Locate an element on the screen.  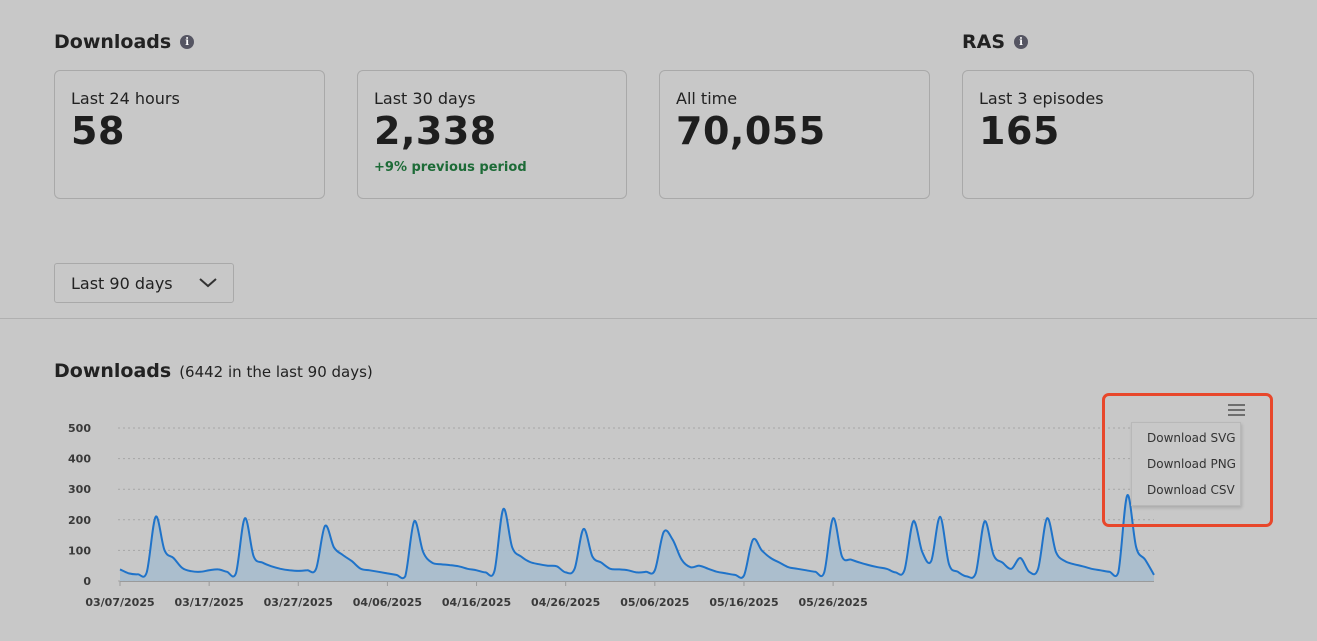
x-tick-label: 04/06/2025 is located at coordinates (387, 602).